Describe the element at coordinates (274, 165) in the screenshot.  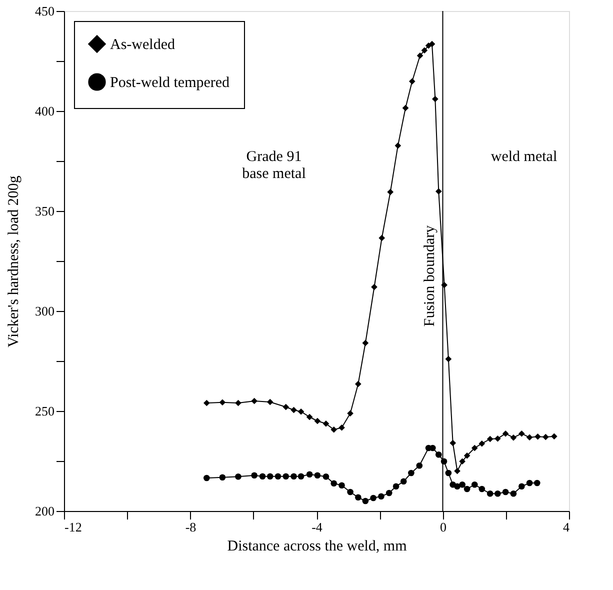
I see `annotation: Grade 91 base metal` at that location.